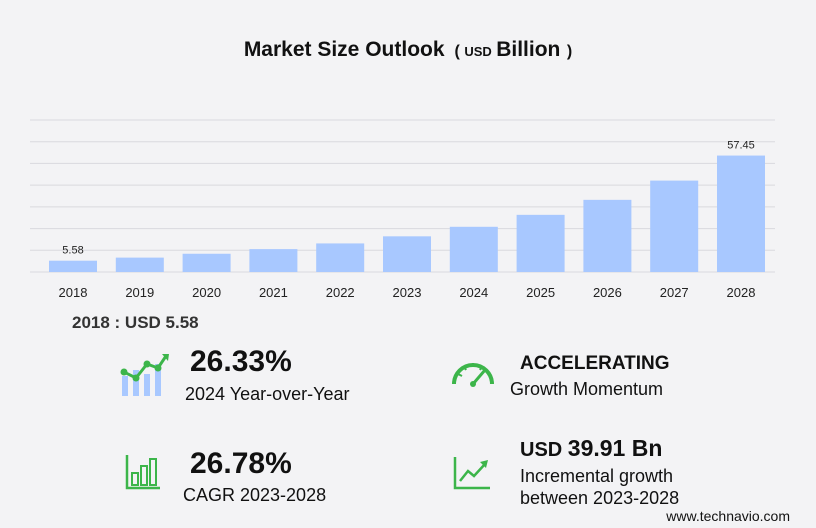  I want to click on incremental-label-line1: Incremental growth, so click(597, 476).